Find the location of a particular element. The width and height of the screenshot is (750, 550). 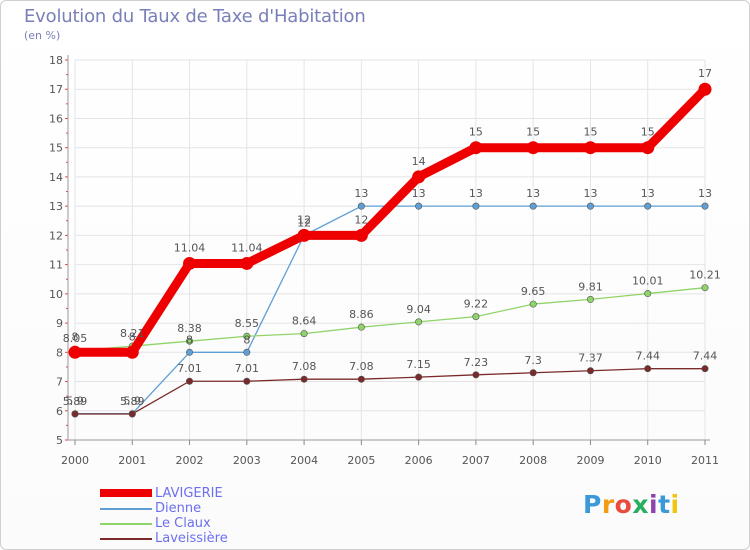

proxiti-logo: Proxiti is located at coordinates (631, 504).